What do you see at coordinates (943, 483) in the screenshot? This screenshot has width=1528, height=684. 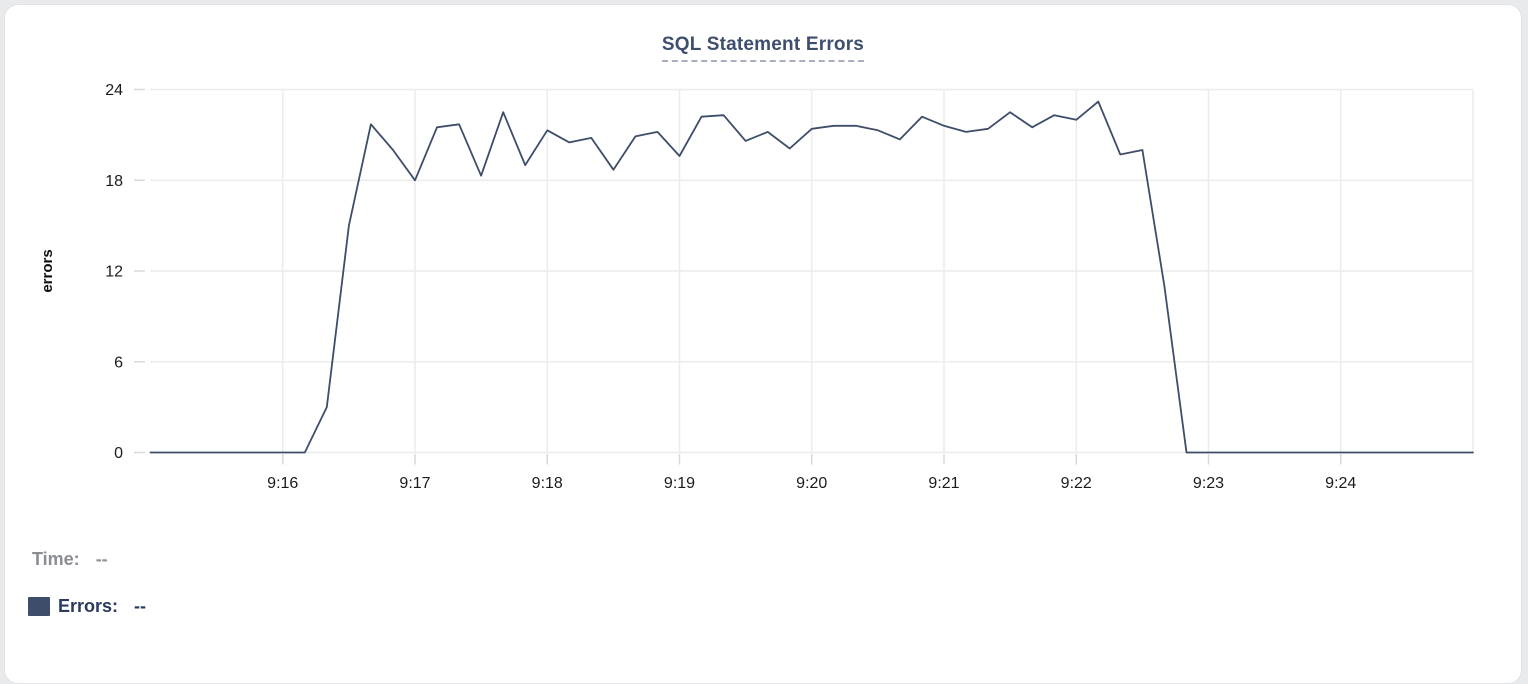 I see `x-tick-label: 9:21` at bounding box center [943, 483].